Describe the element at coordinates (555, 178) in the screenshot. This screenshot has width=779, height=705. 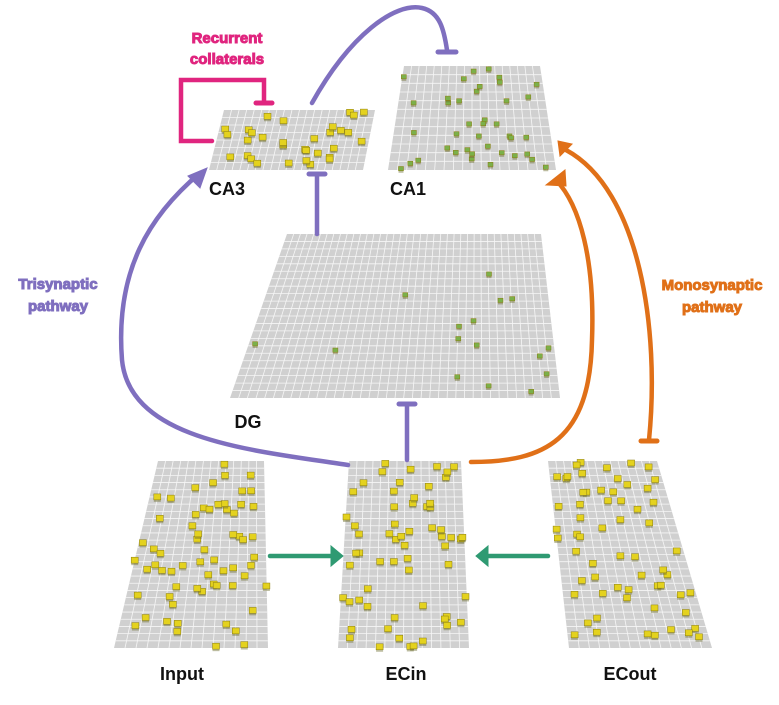
I see `monosynaptic-ecin-to-ca1-arrowhead` at that location.